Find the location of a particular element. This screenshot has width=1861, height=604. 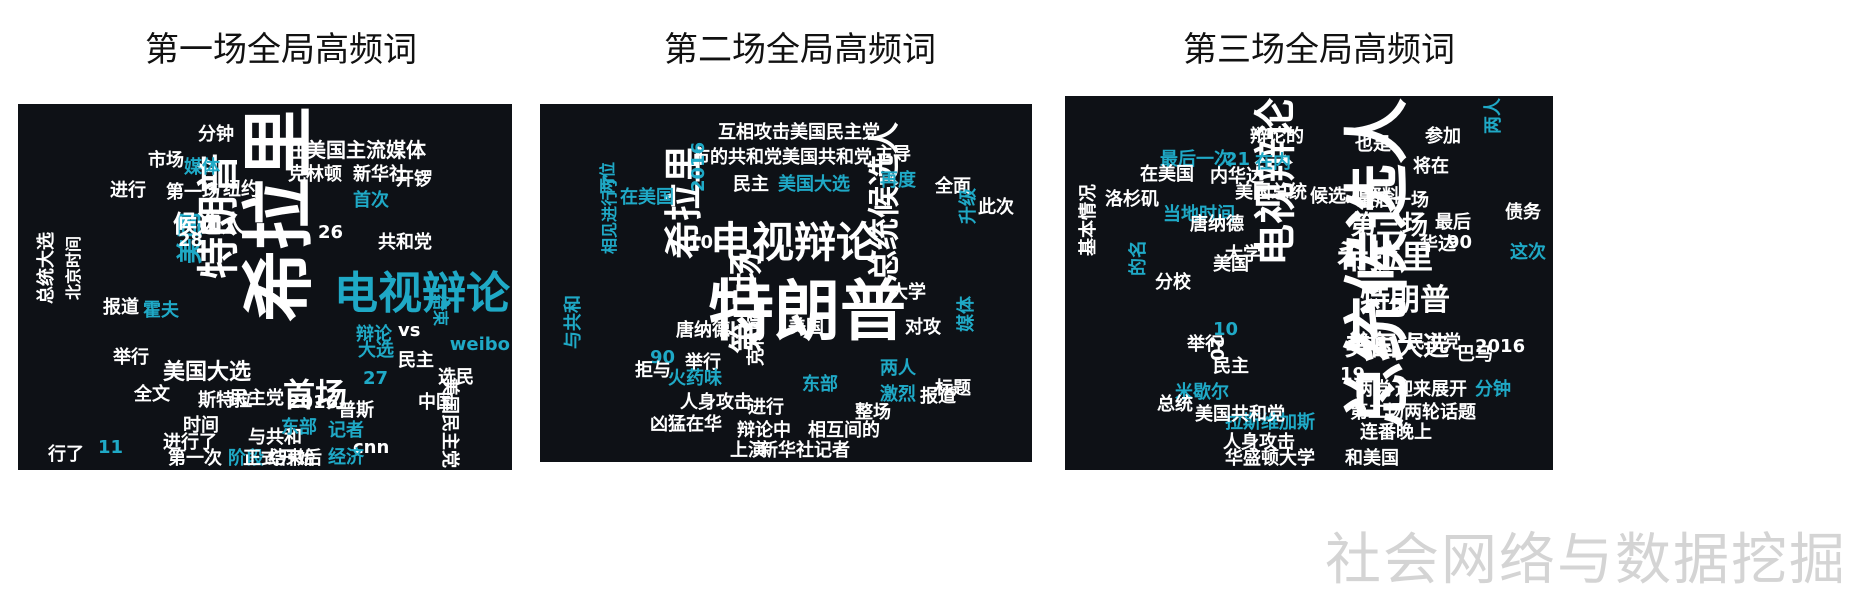

cloud-word: 迎来展开 is located at coordinates (1431, 389).